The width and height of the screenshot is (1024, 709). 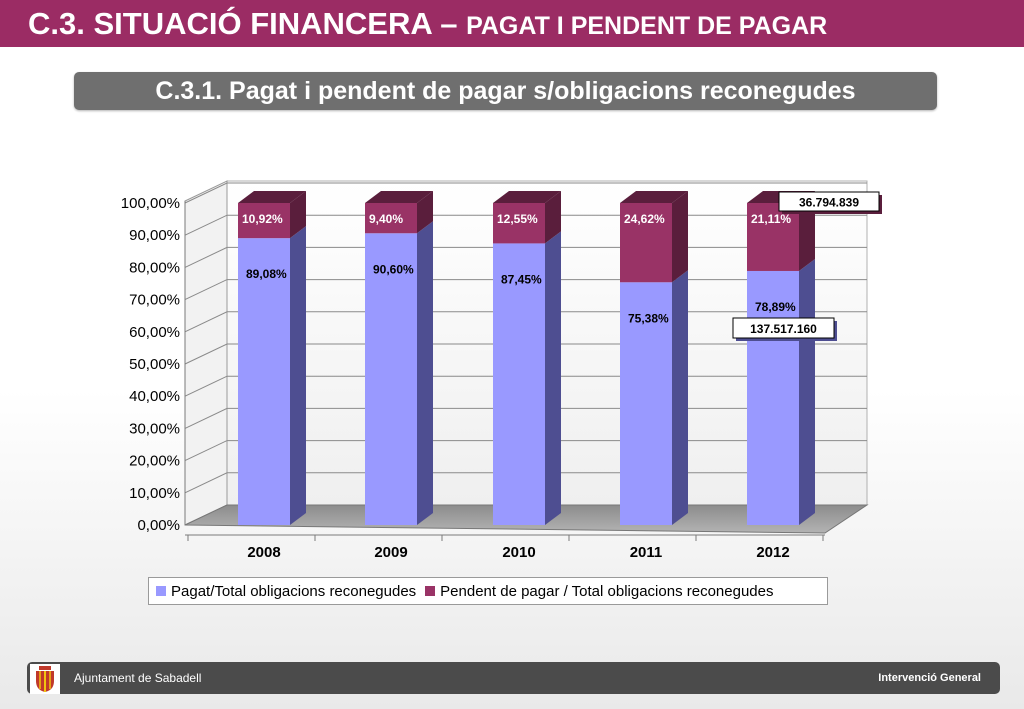 I want to click on data-label: 12,55%, so click(x=517, y=219).